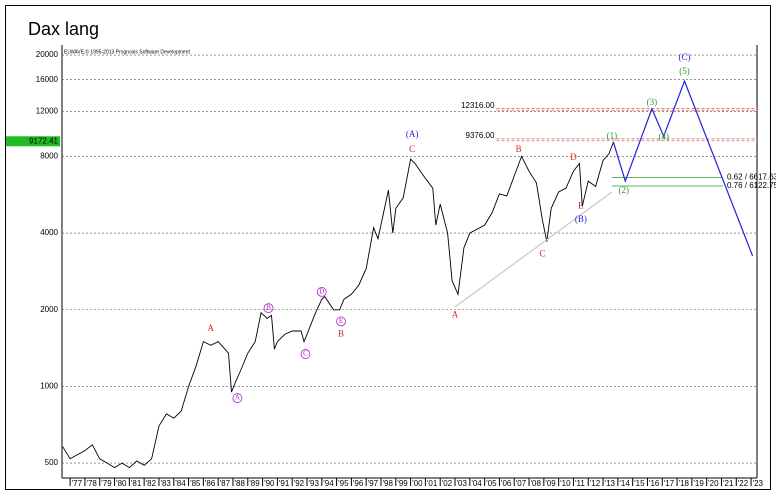 The image size is (776, 495). I want to click on x-tick-label: '05, so click(491, 483).